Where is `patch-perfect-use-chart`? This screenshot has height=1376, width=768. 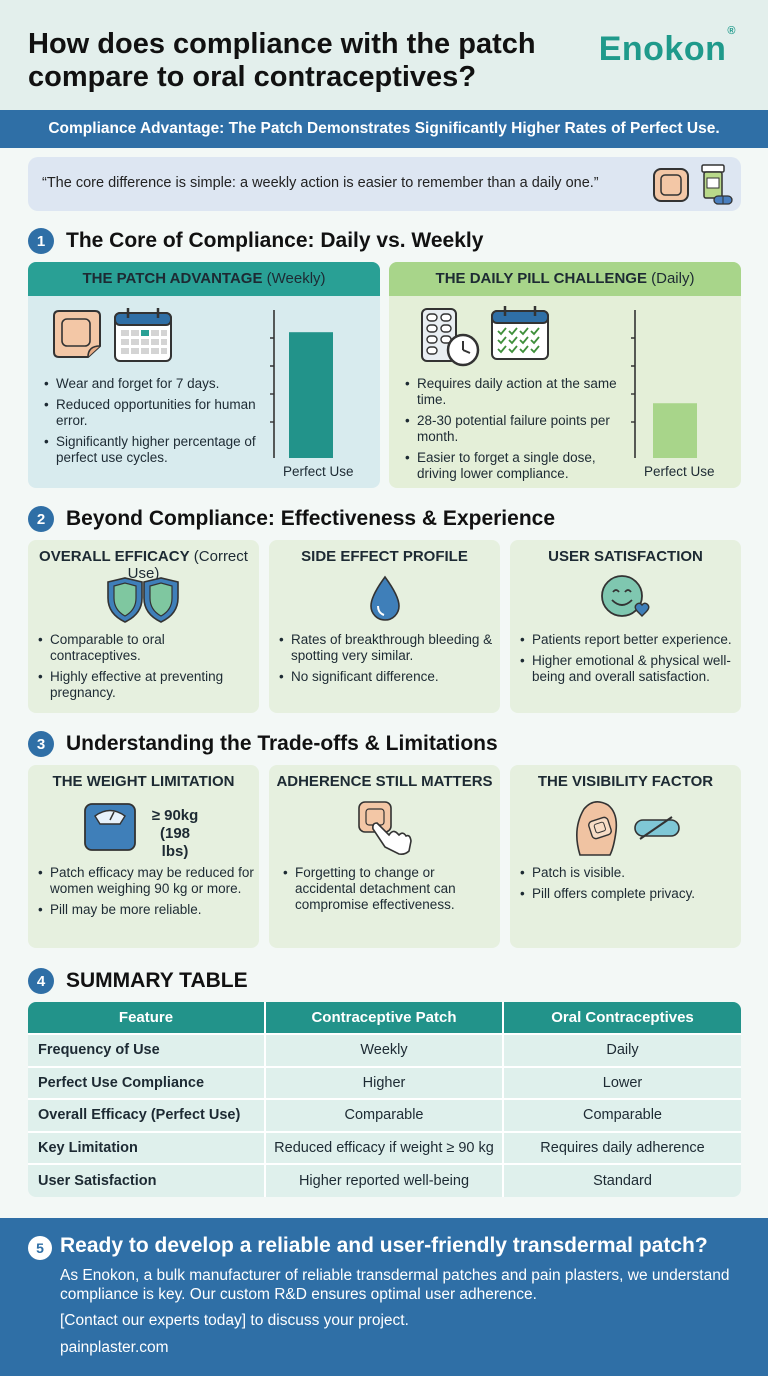 patch-perfect-use-chart is located at coordinates (301, 384).